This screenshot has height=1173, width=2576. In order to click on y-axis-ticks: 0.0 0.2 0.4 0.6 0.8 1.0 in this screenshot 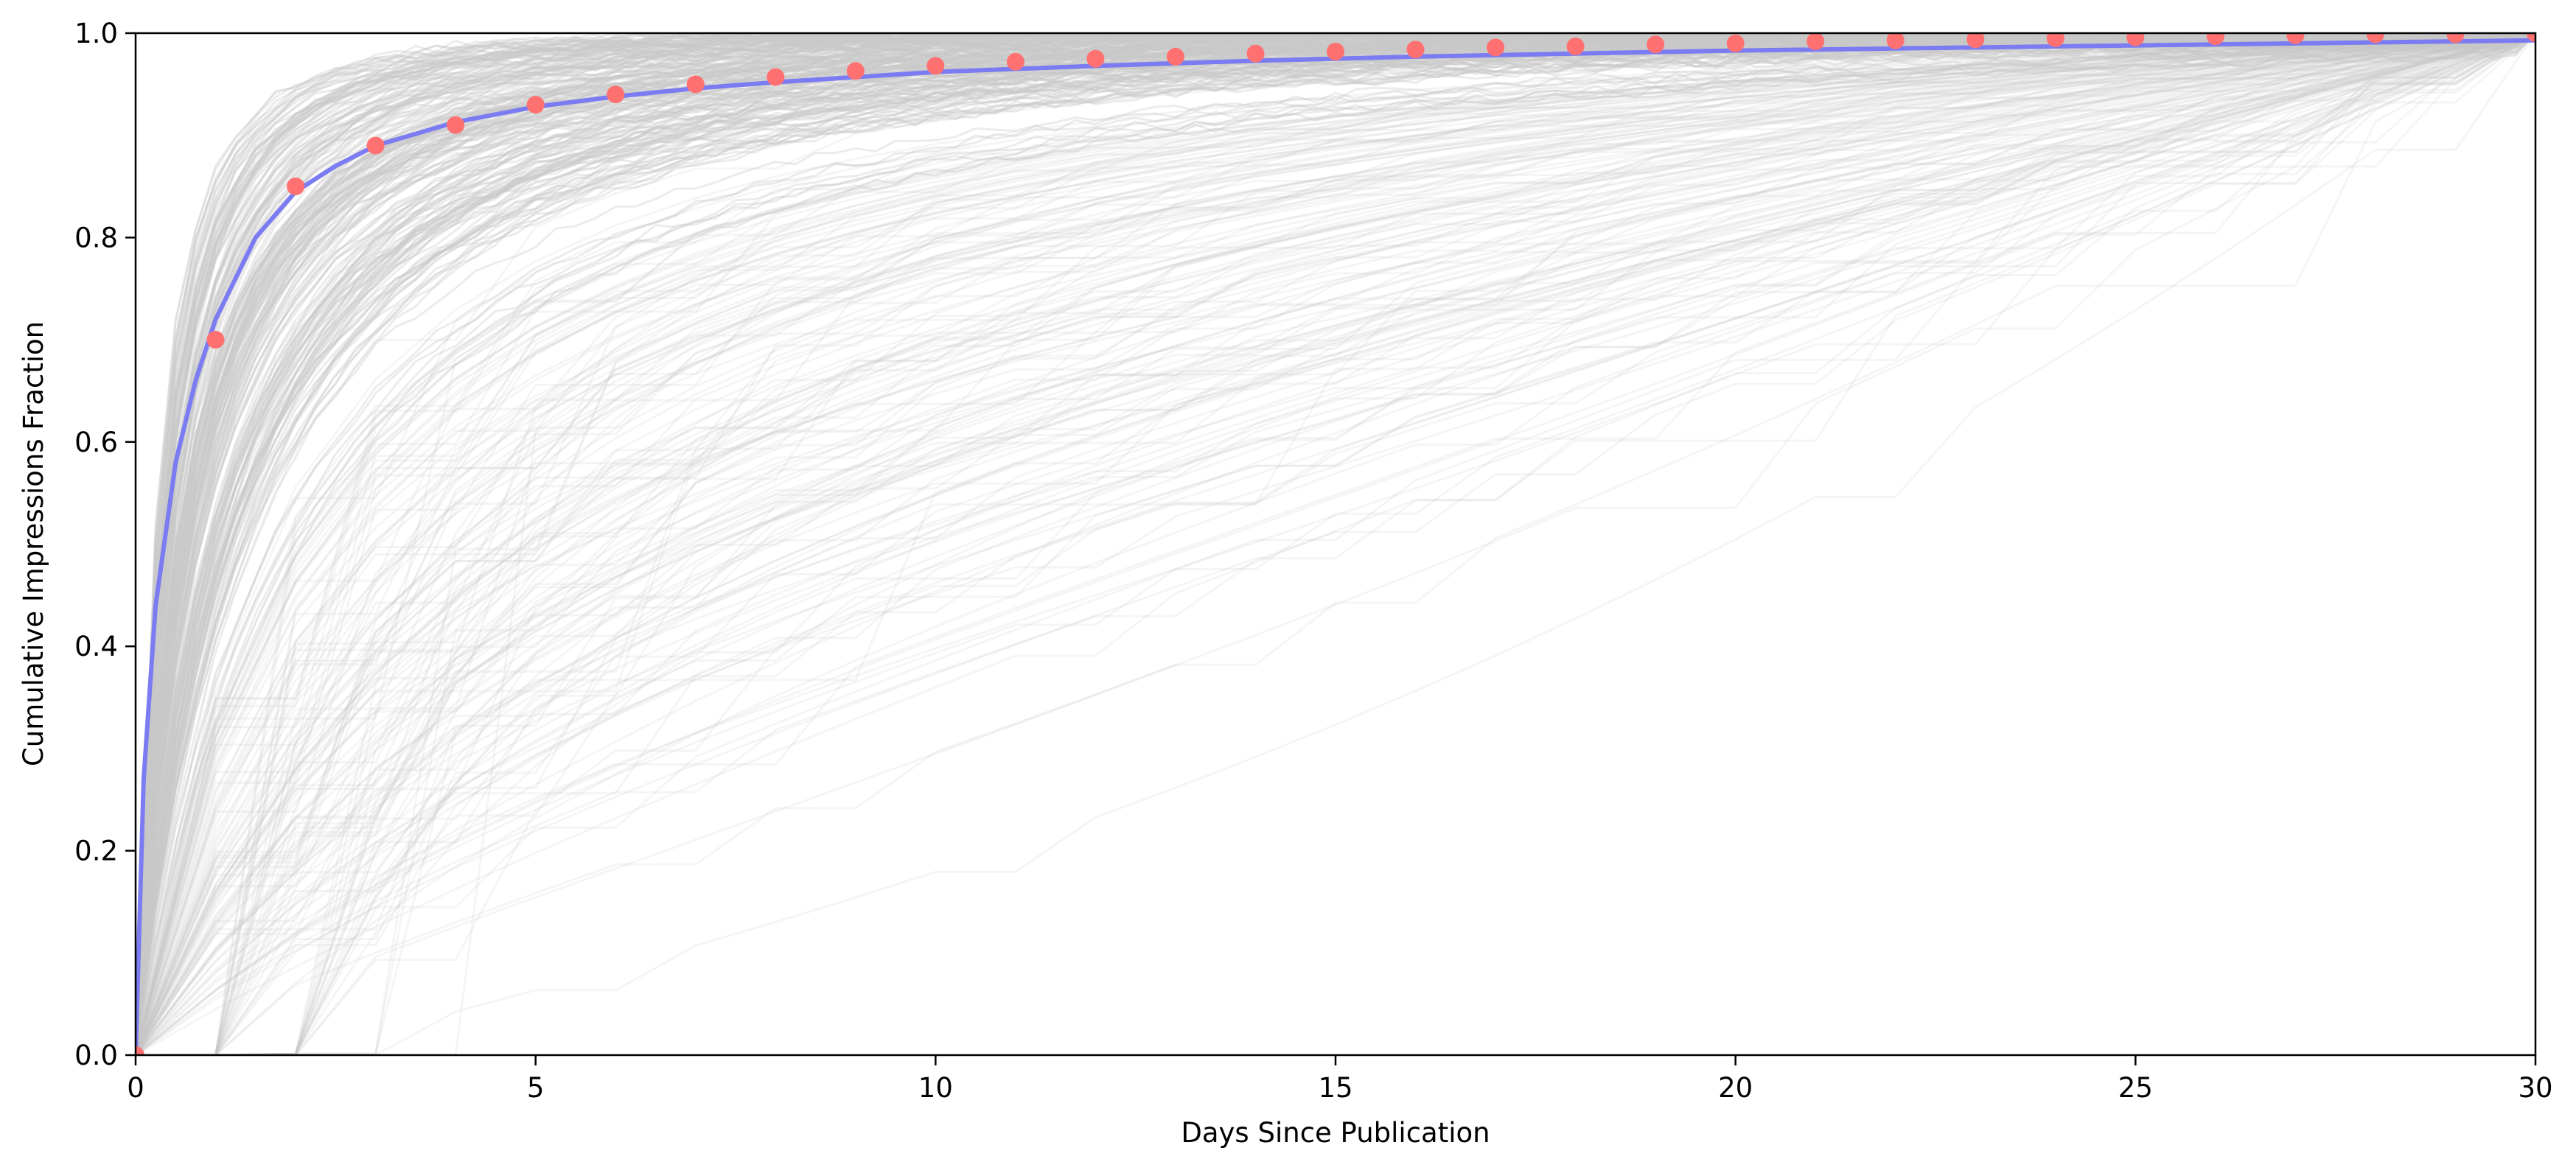, I will do `click(105, 544)`.